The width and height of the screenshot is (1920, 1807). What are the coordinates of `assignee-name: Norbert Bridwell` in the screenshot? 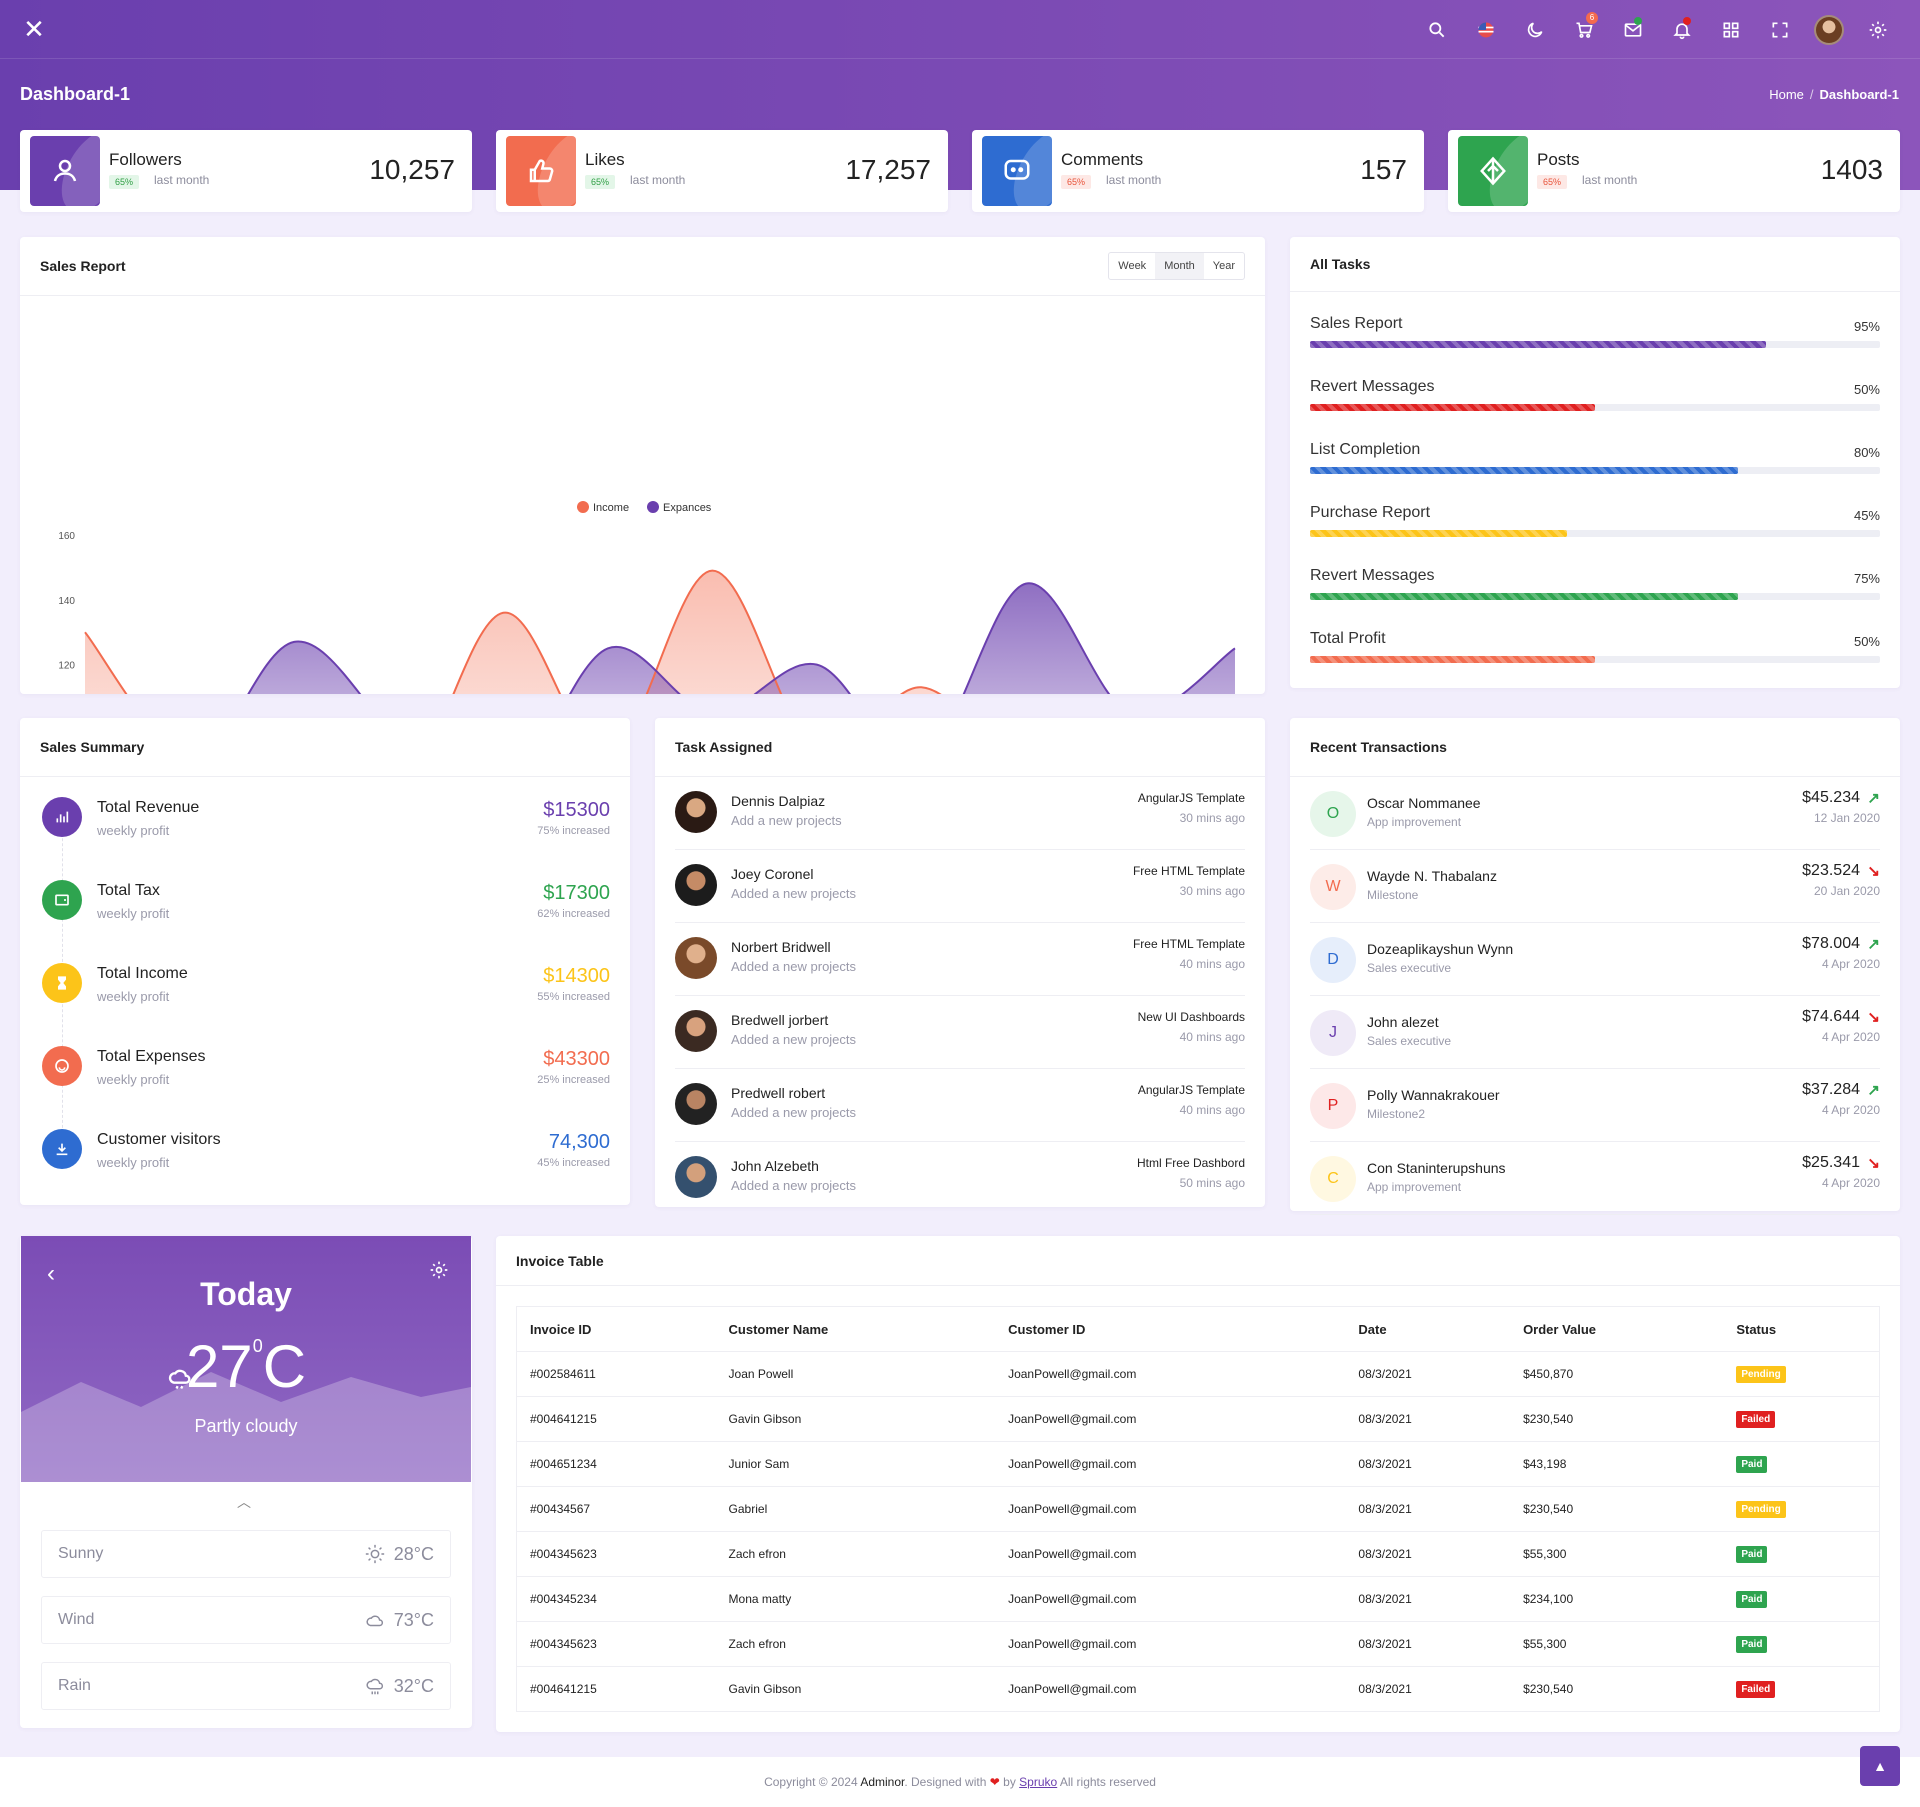 It's located at (781, 947).